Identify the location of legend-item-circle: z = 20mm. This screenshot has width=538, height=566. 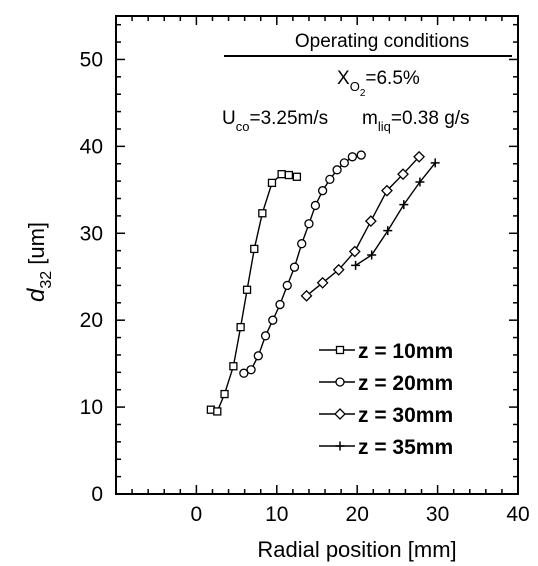
(386, 383).